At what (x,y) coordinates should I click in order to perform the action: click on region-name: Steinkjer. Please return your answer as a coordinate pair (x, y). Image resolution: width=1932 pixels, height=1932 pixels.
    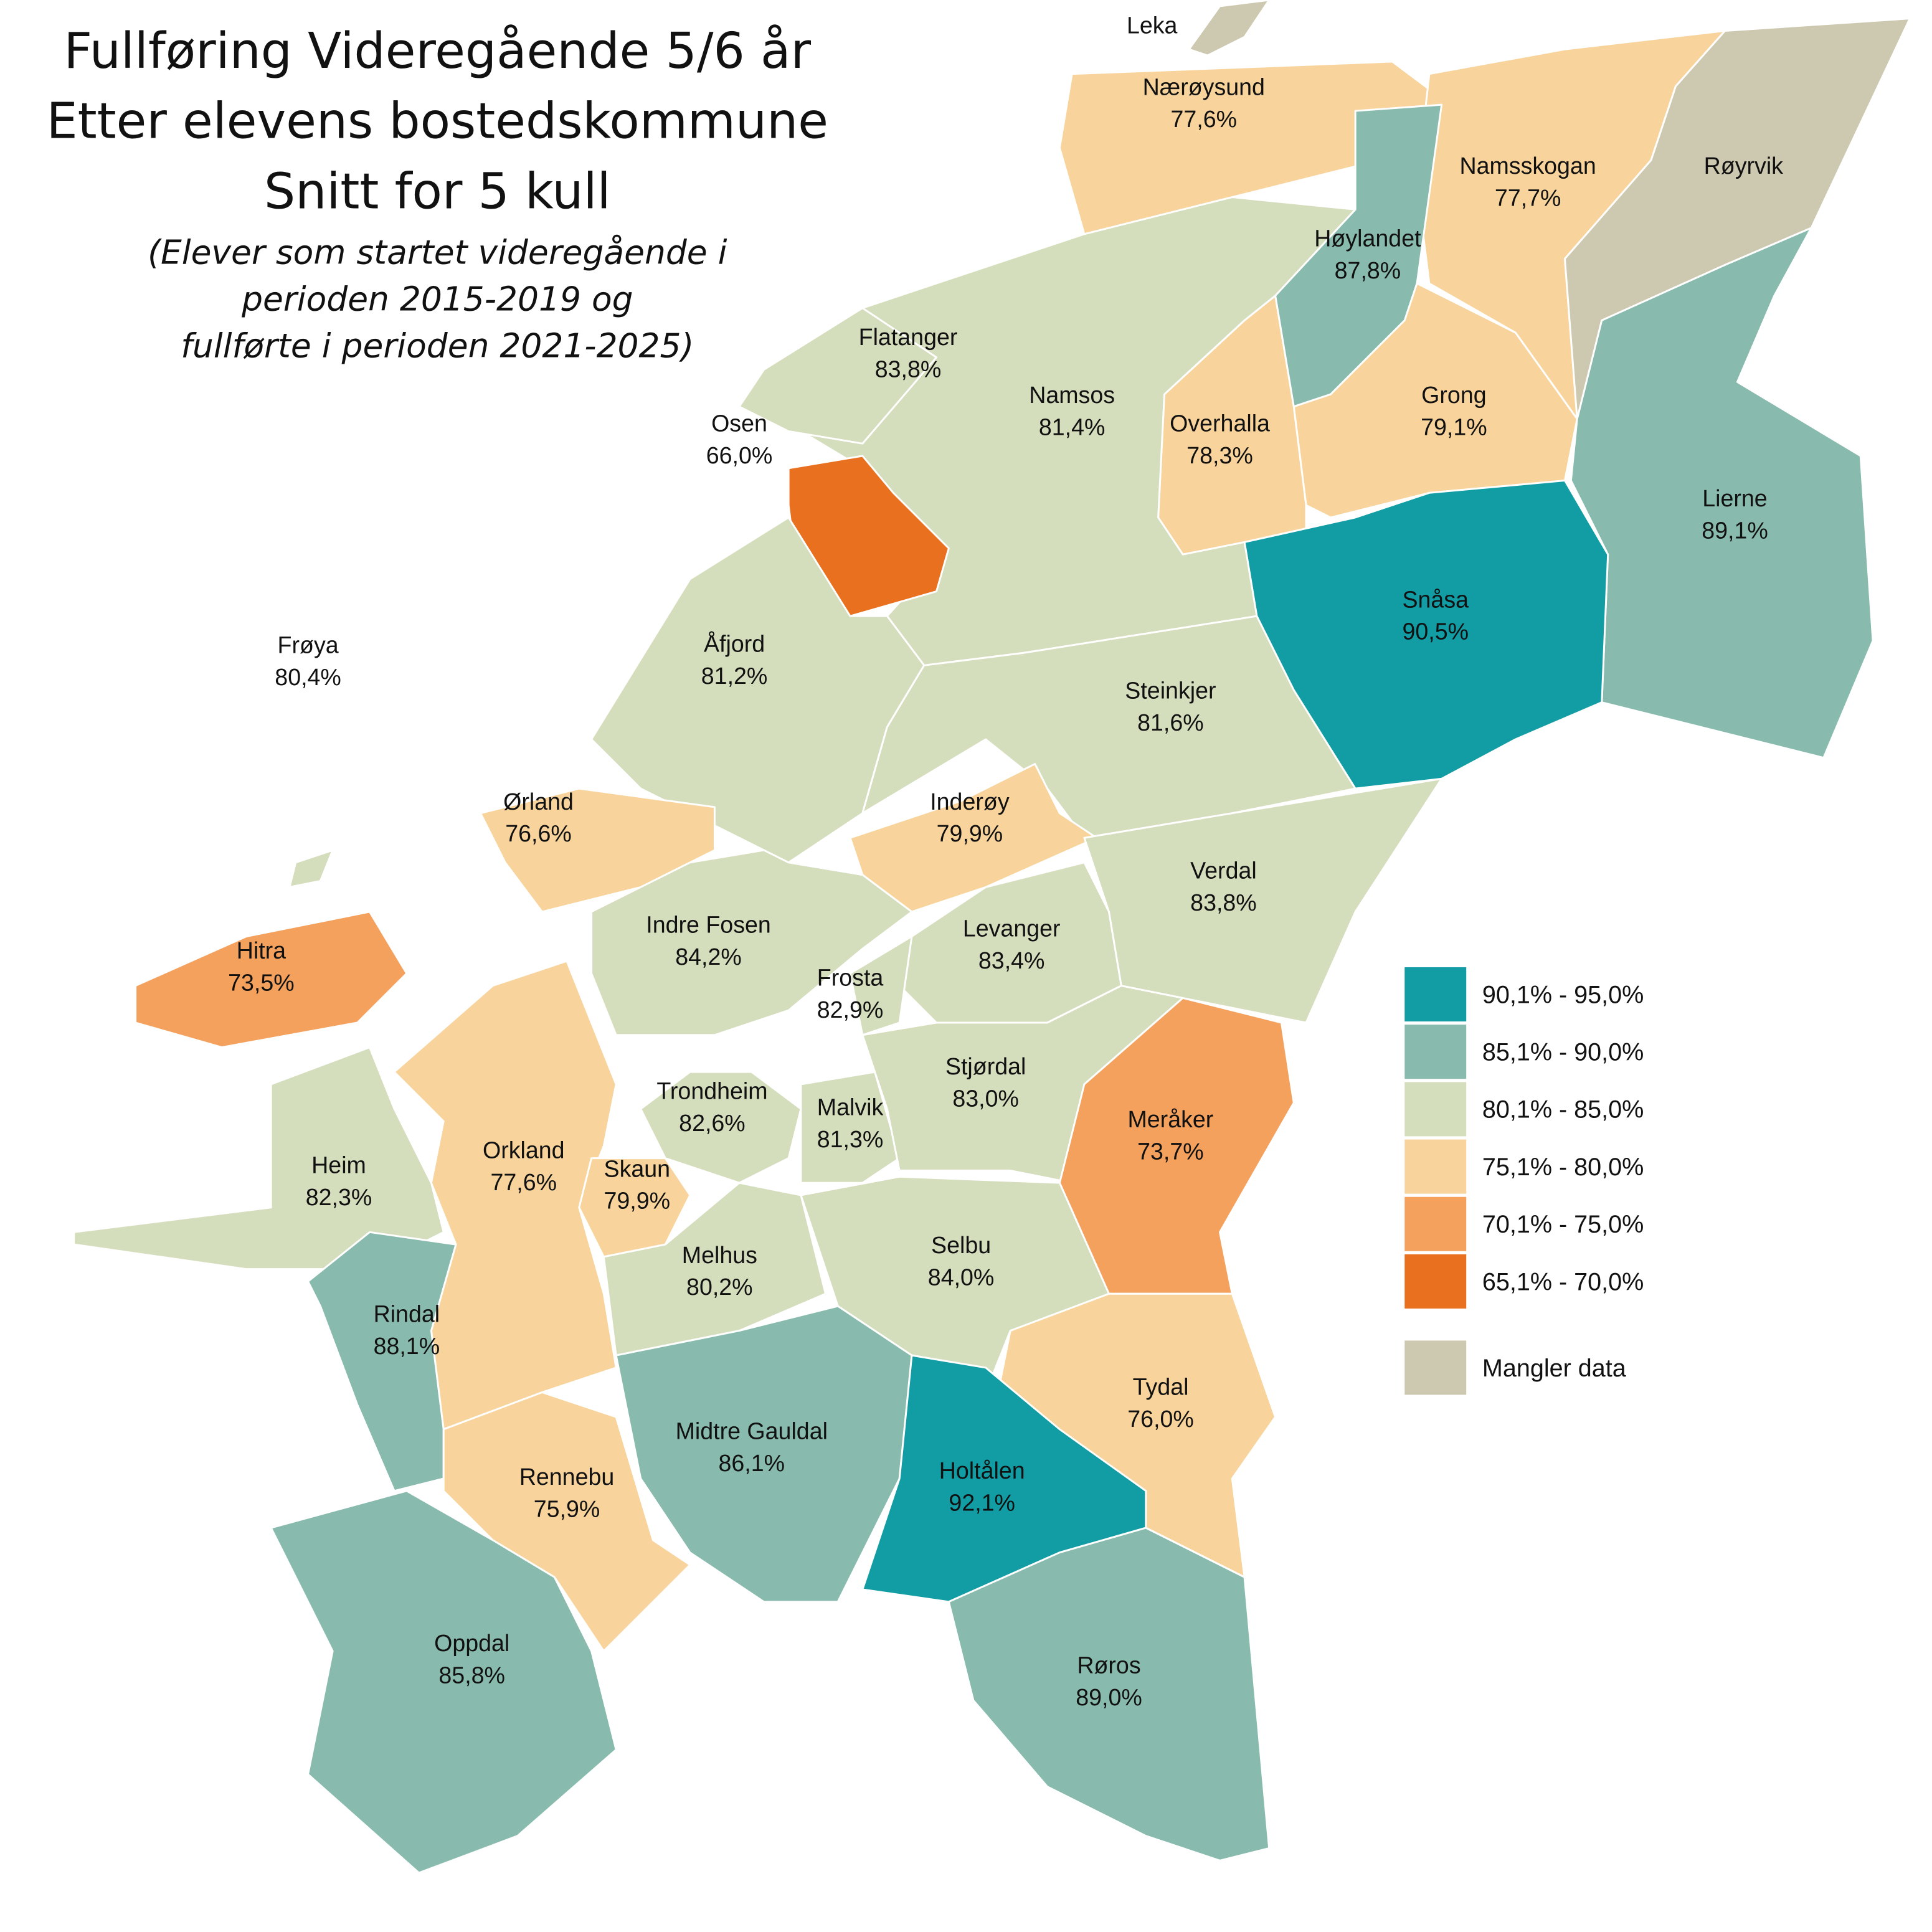
    Looking at the image, I should click on (1170, 691).